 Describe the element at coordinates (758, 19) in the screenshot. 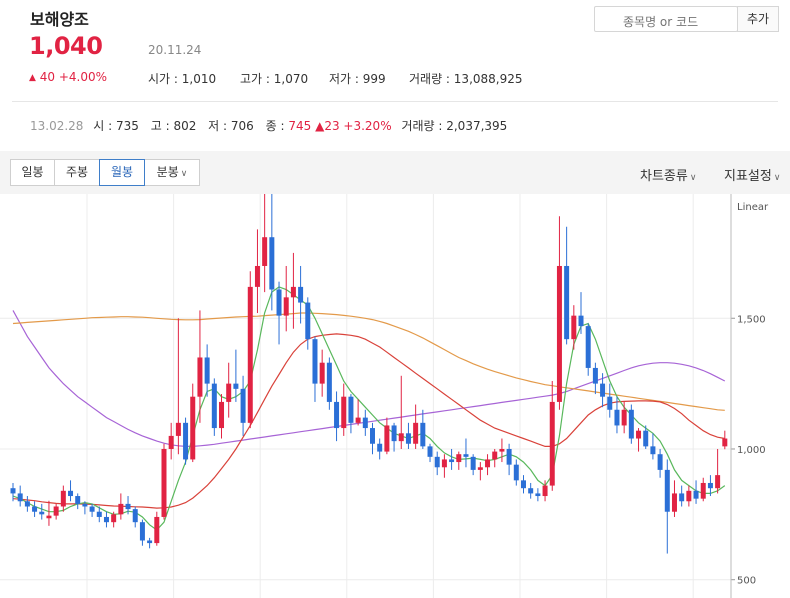

I see `add-button: 추가` at that location.